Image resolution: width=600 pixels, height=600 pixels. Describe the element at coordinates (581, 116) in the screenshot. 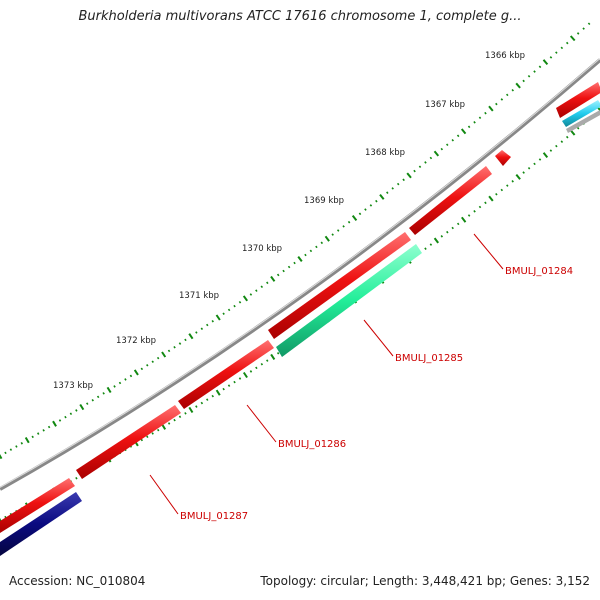

I see `gene-feature-cyan` at that location.